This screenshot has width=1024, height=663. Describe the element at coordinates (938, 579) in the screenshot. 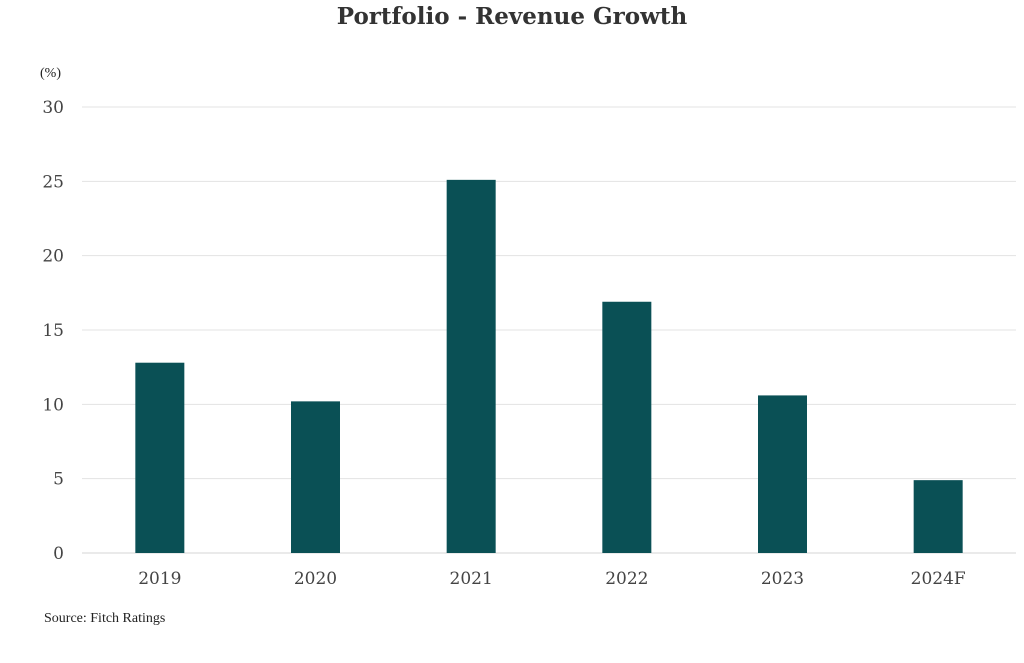

I see `x-tick-label: 2024F` at that location.